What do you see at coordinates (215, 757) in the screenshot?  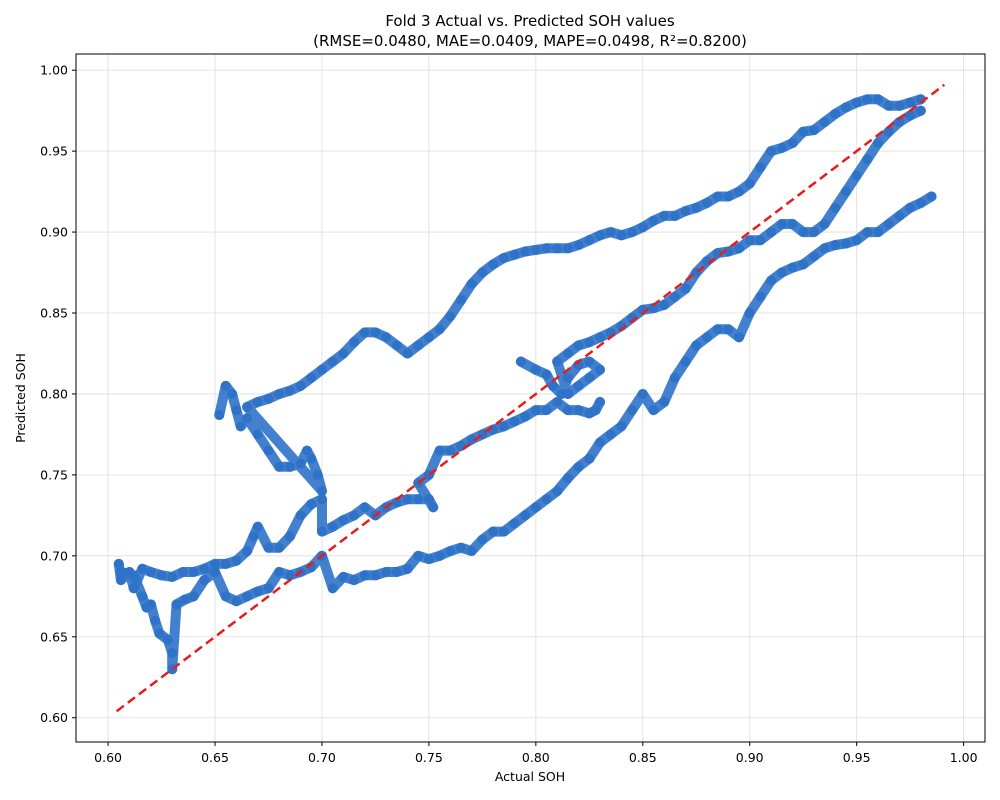 I see `x-tick-label: 0.65` at bounding box center [215, 757].